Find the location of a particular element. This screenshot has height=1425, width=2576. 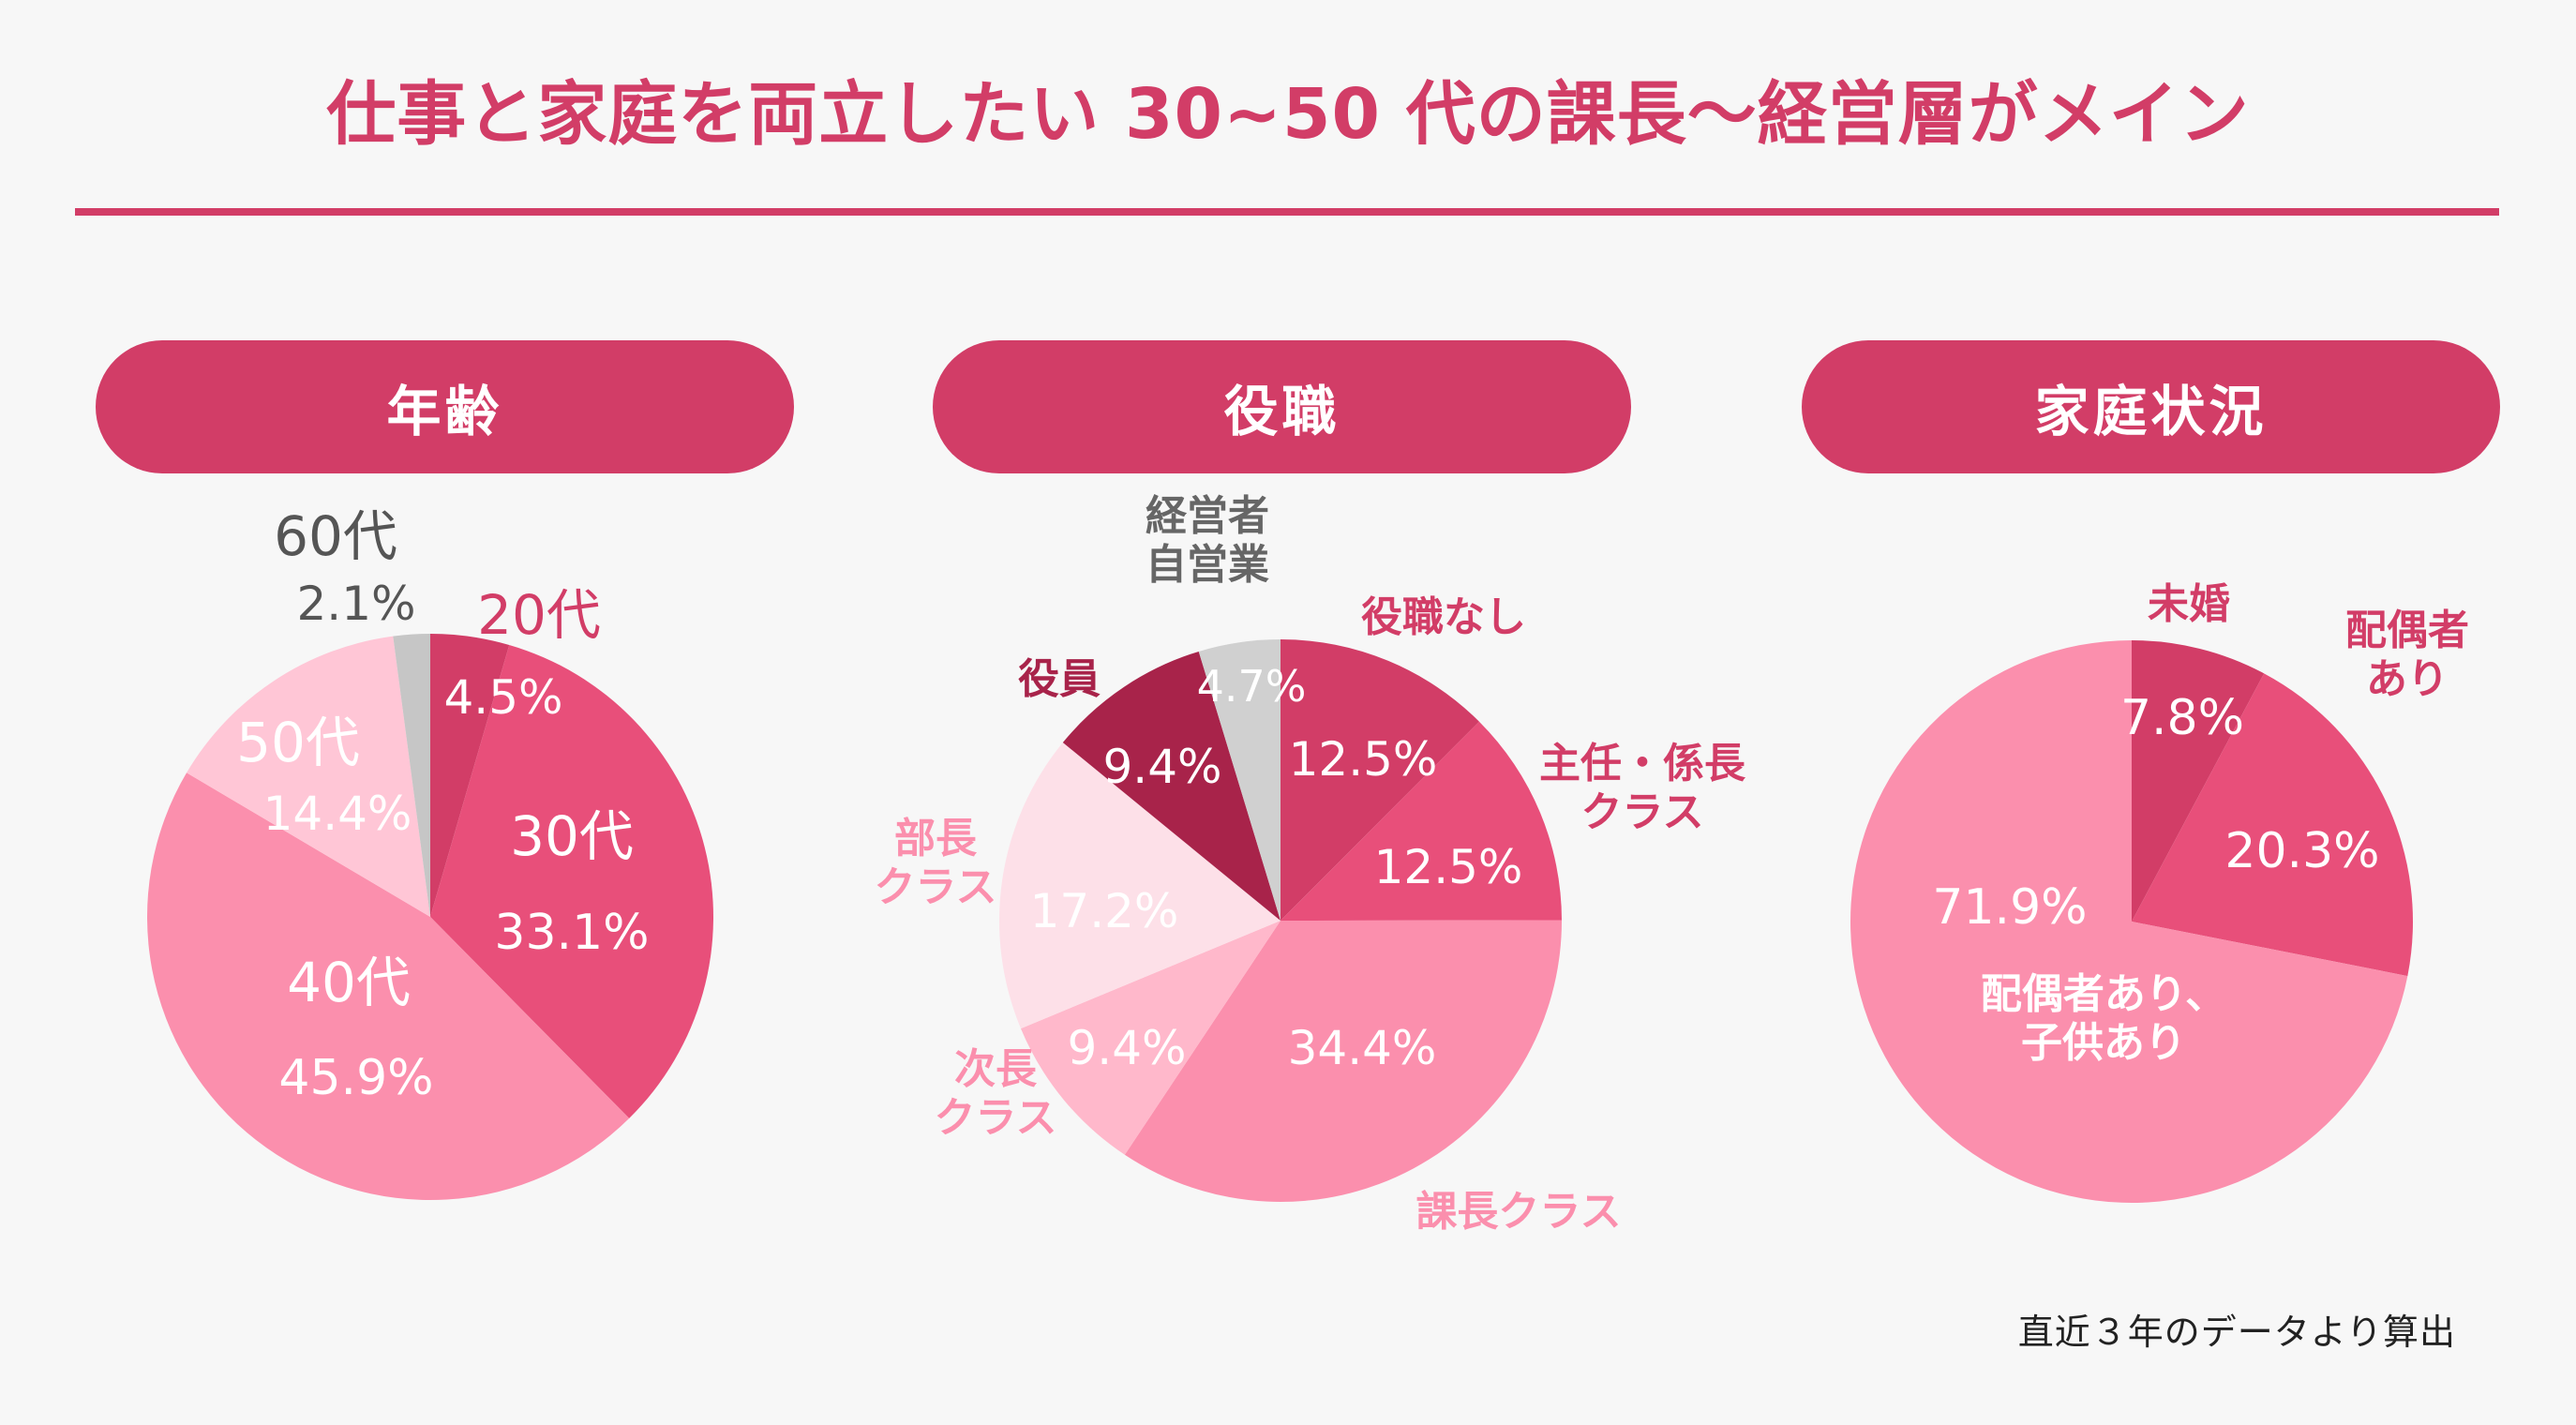

pie-label-department-head: 部長クラス is located at coordinates (935, 863).